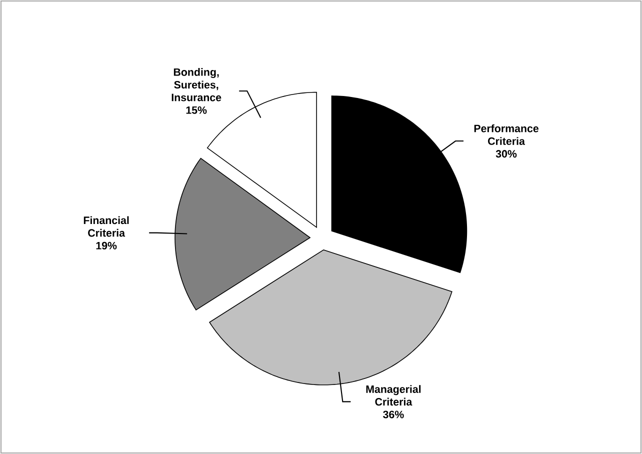 This screenshot has height=454, width=642. What do you see at coordinates (196, 110) in the screenshot?
I see `data-label: 15%` at bounding box center [196, 110].